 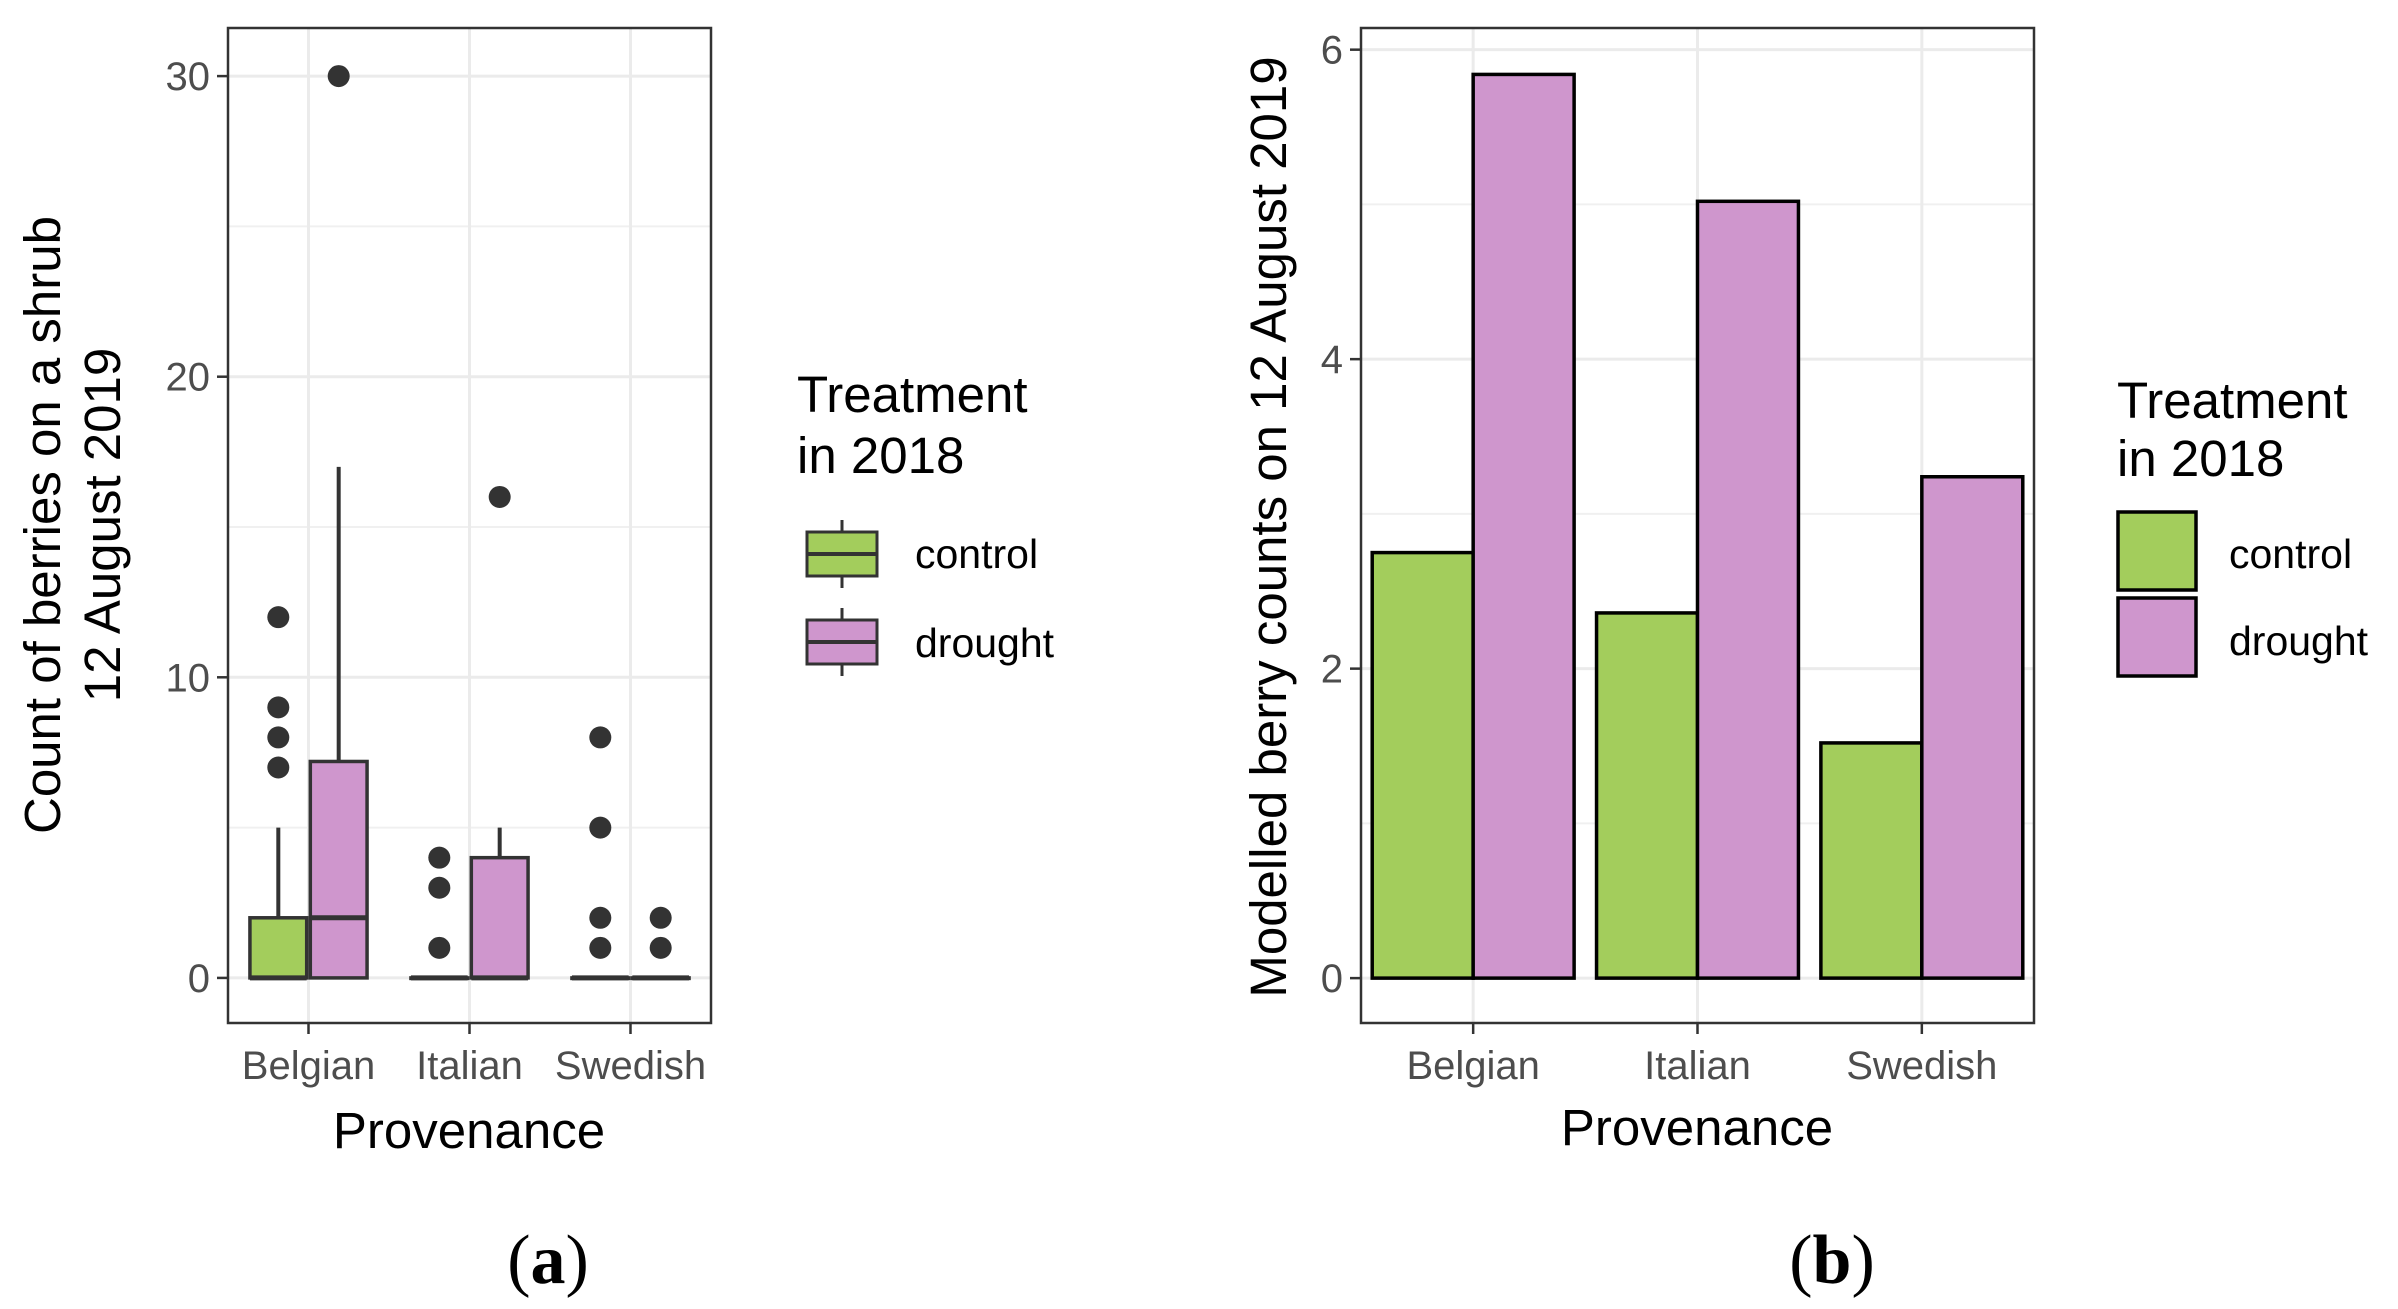 What do you see at coordinates (188, 378) in the screenshot?
I see `y-tick-label: 20` at bounding box center [188, 378].